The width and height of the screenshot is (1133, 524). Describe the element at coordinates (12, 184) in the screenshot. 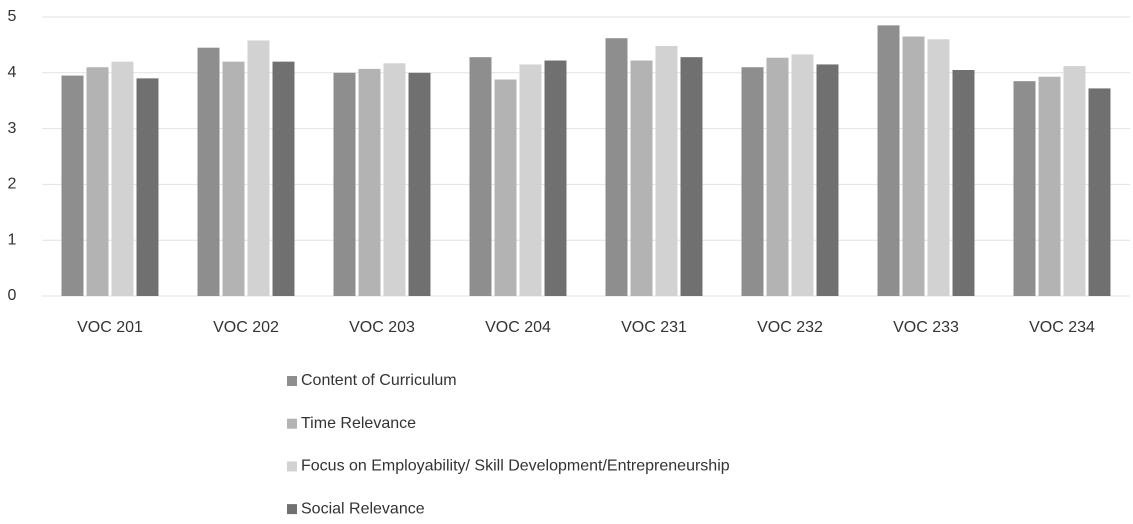

I see `y-tick-label: 2` at that location.